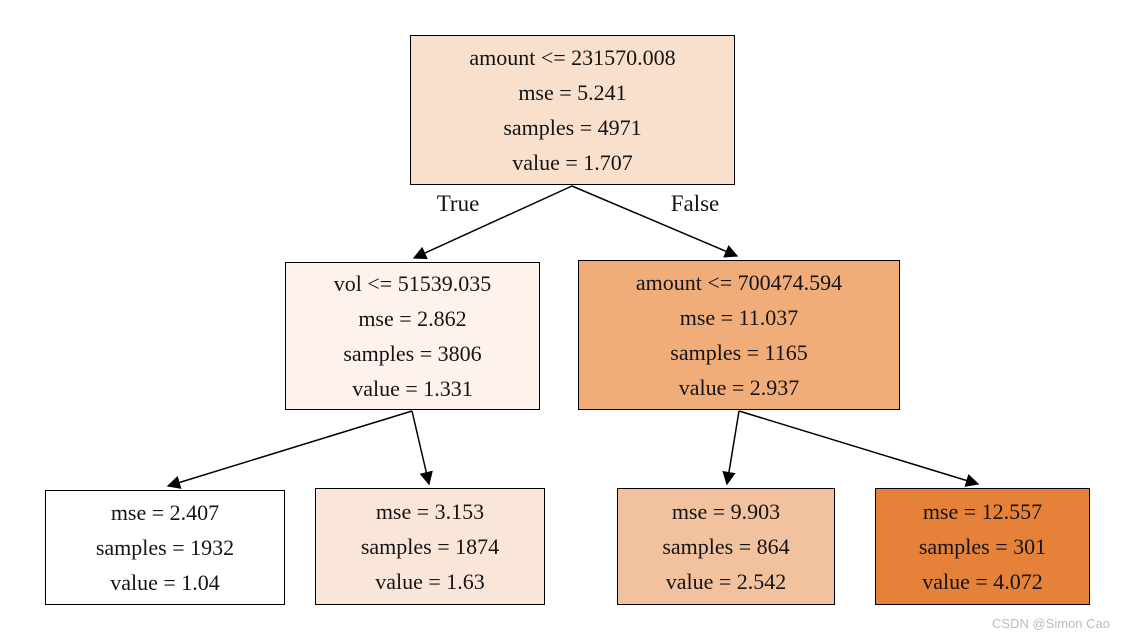  What do you see at coordinates (739, 317) in the screenshot?
I see `node-mse: mse = 11.037` at bounding box center [739, 317].